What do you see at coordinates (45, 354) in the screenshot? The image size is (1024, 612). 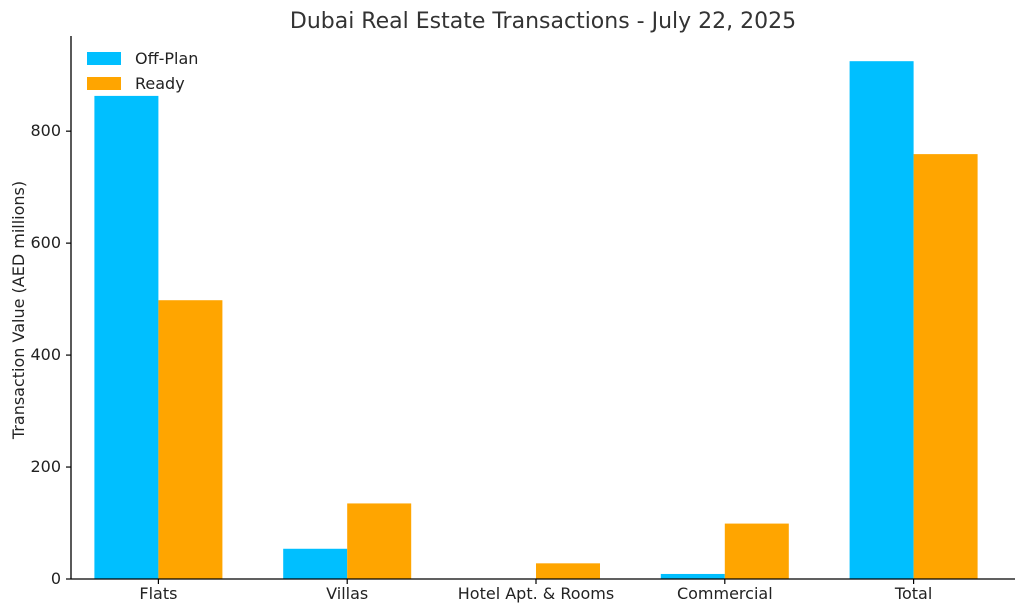 I see `y-tick-label: 400` at bounding box center [45, 354].